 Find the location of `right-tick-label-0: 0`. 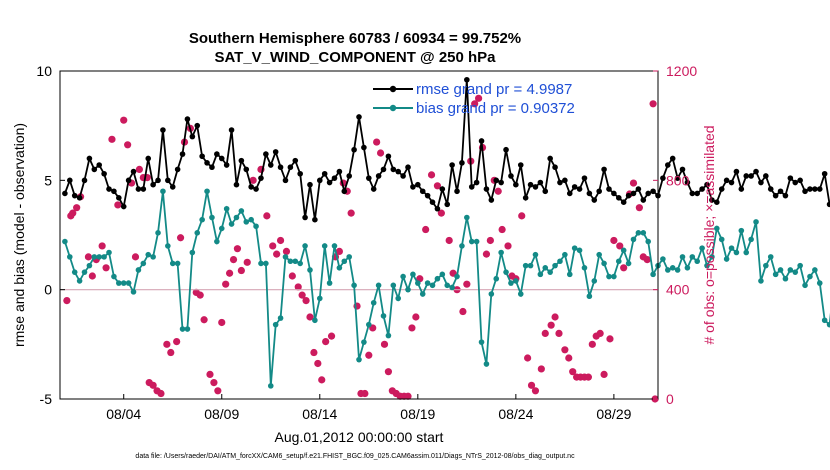

right-tick-label-0: 0 is located at coordinates (670, 399).